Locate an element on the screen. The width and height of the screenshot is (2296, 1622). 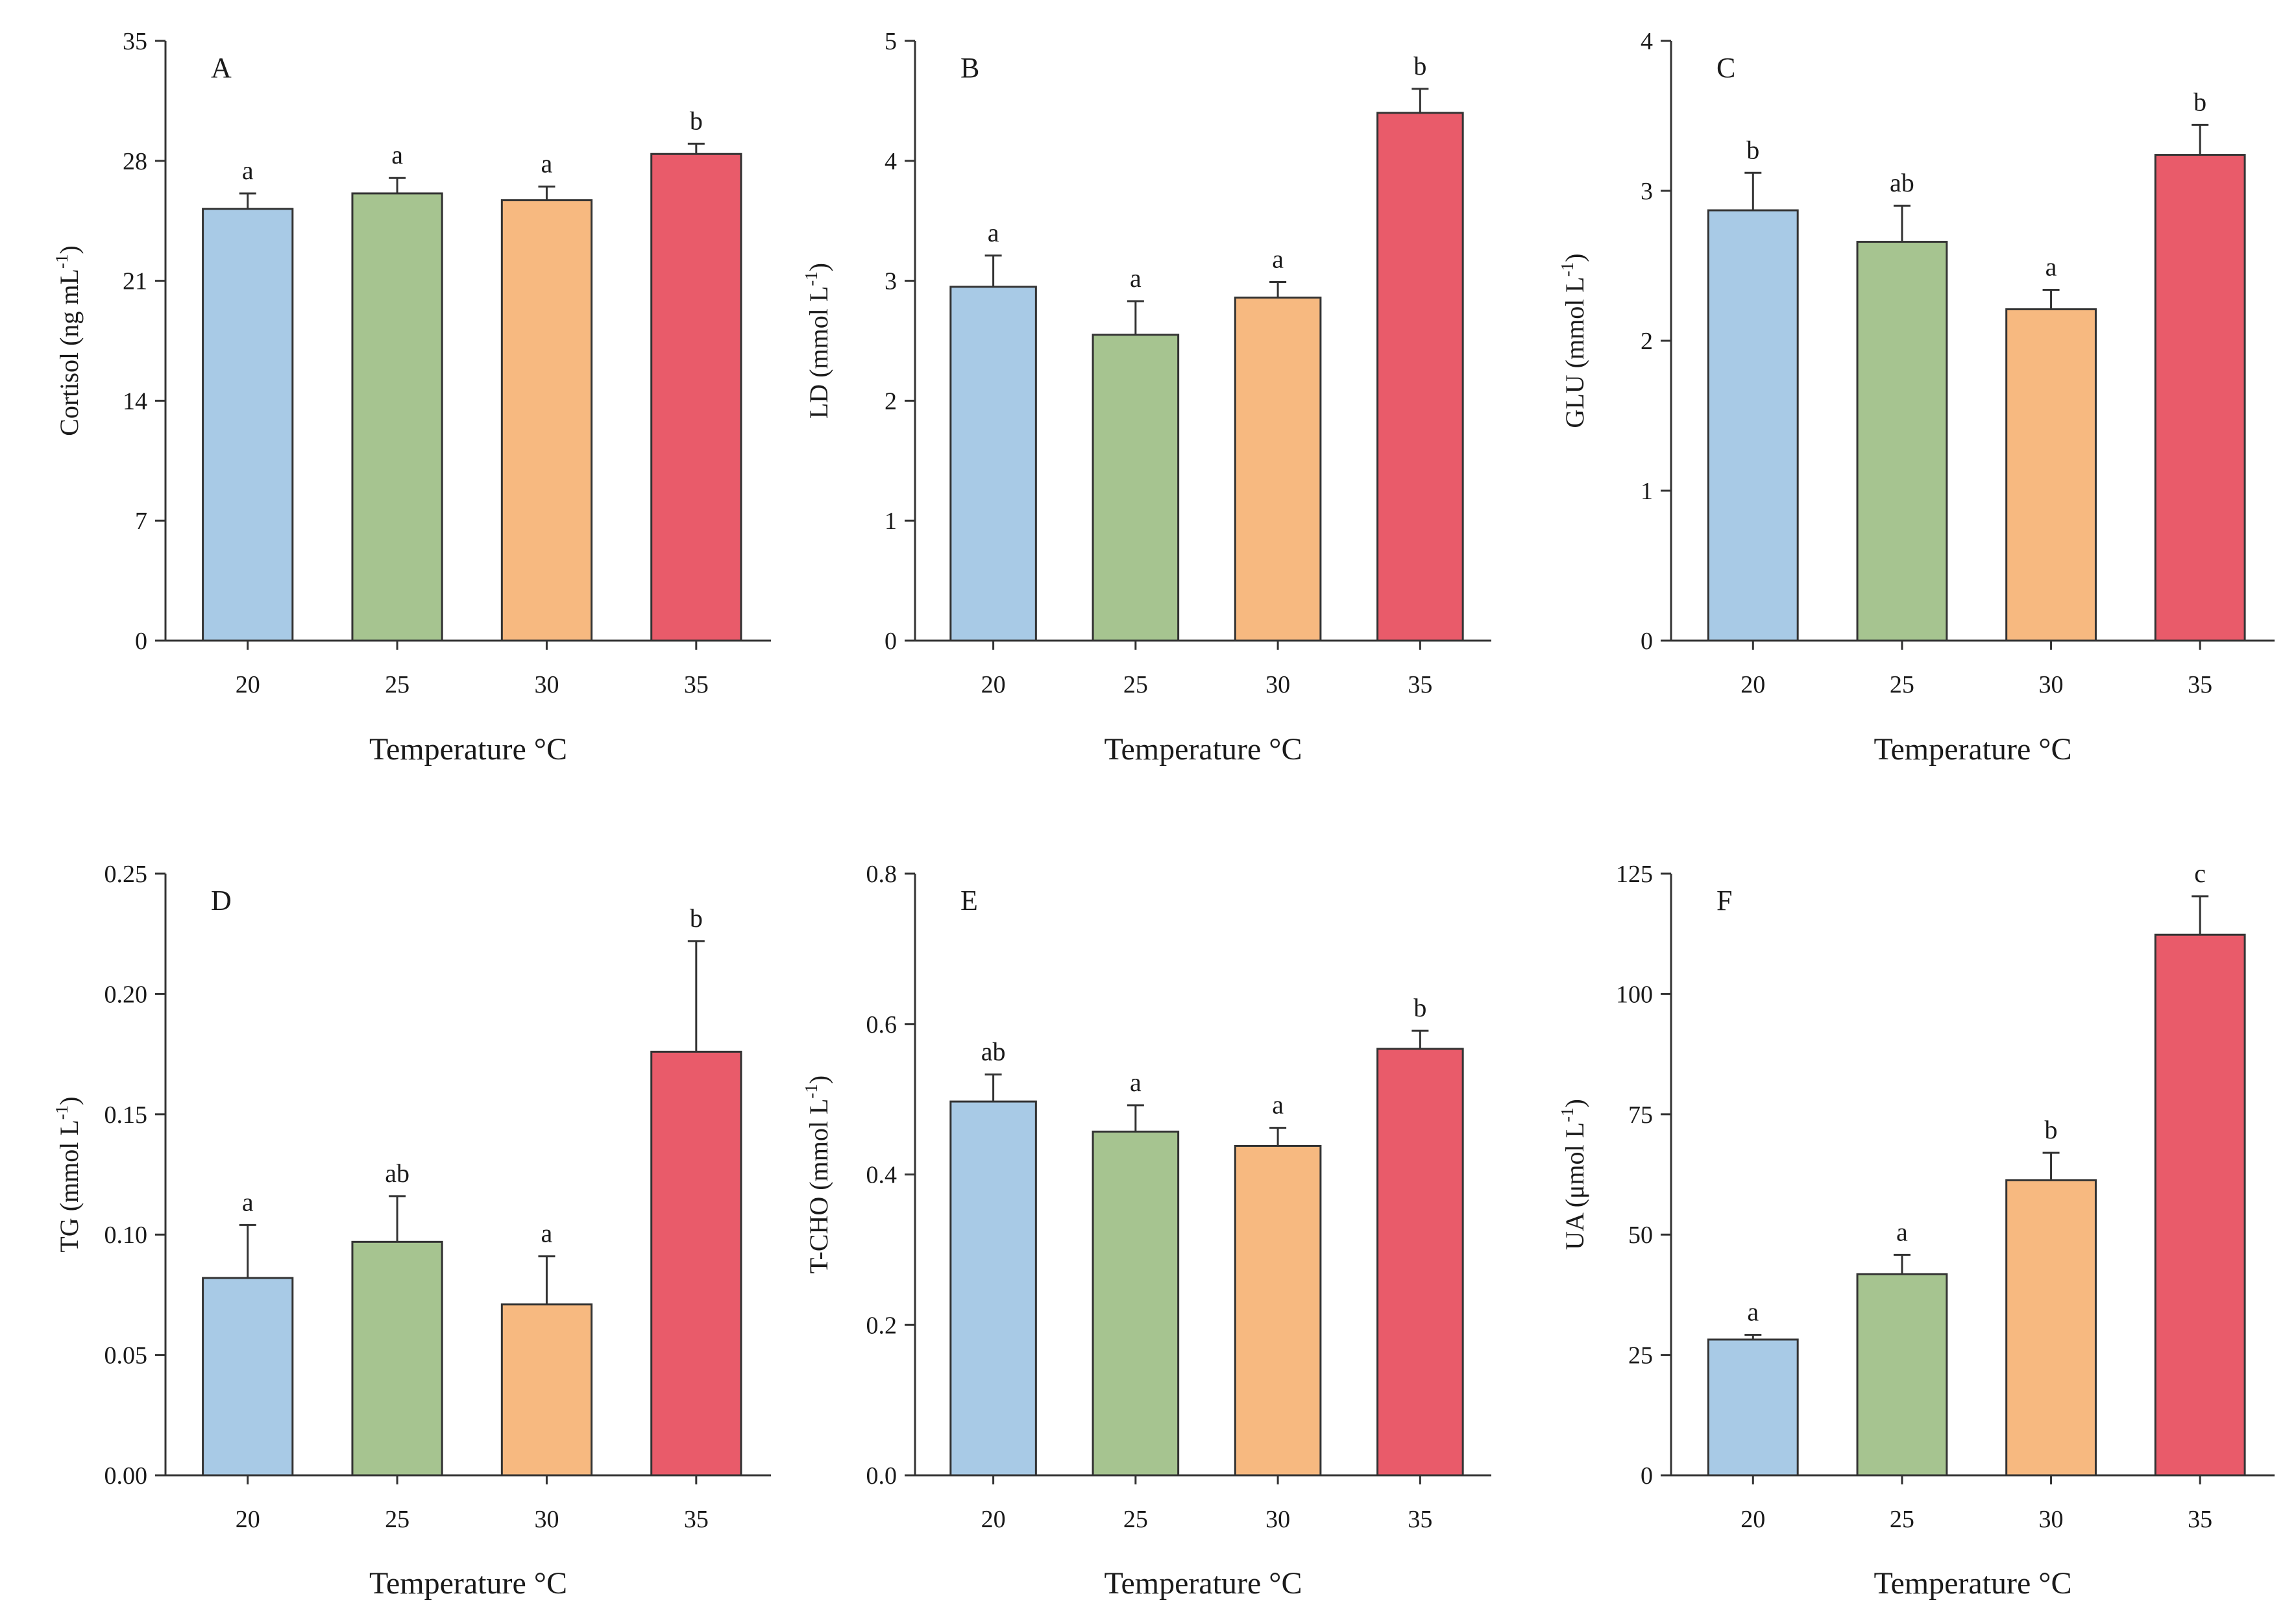
y-axis-title: UA (μmol L-1) is located at coordinates (1573, 1174).